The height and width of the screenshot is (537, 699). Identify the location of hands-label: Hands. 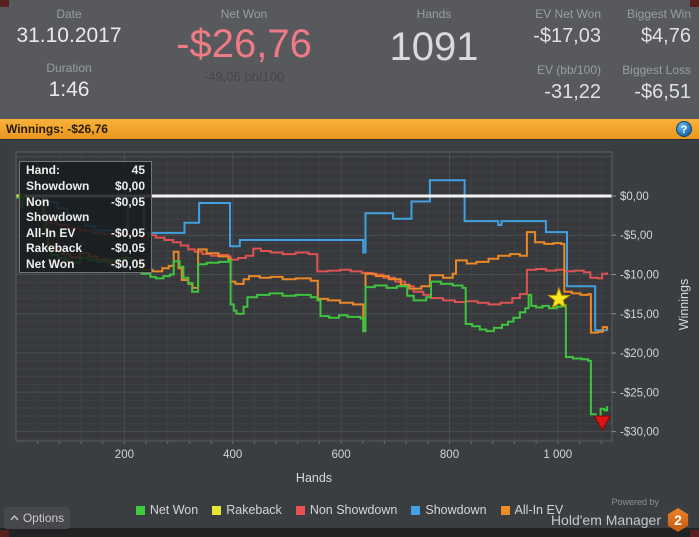
(434, 14).